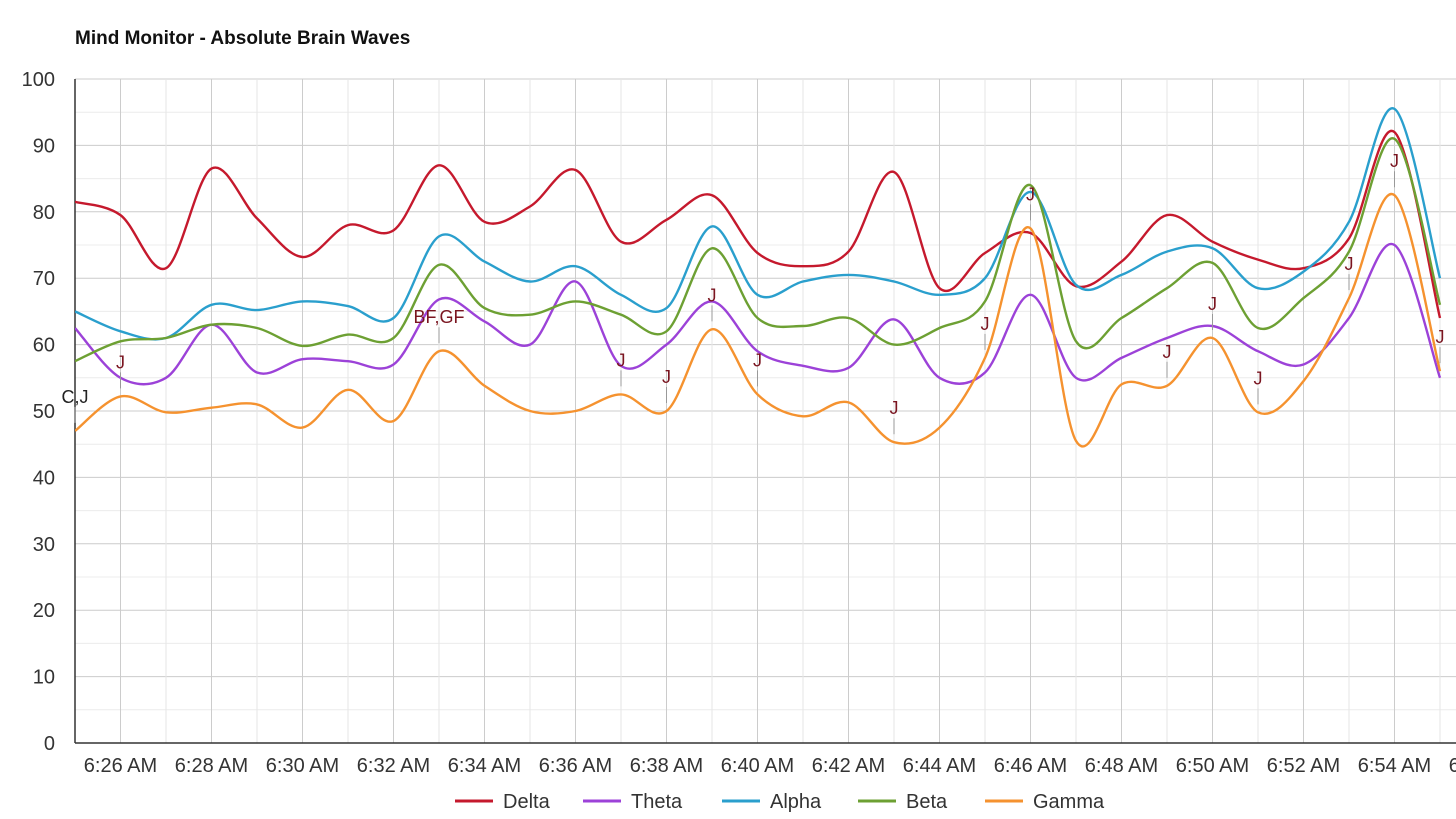  Describe the element at coordinates (44, 146) in the screenshot. I see `y-tick-label: 90` at that location.